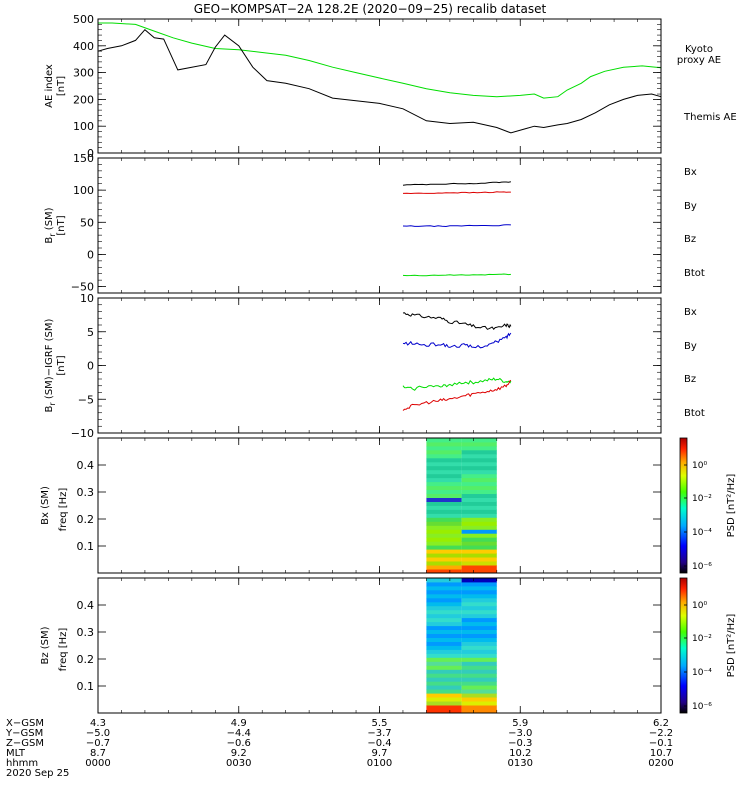 Image resolution: width=750 pixels, height=800 pixels. I want to click on x-table-cell: 5.9, so click(520, 723).